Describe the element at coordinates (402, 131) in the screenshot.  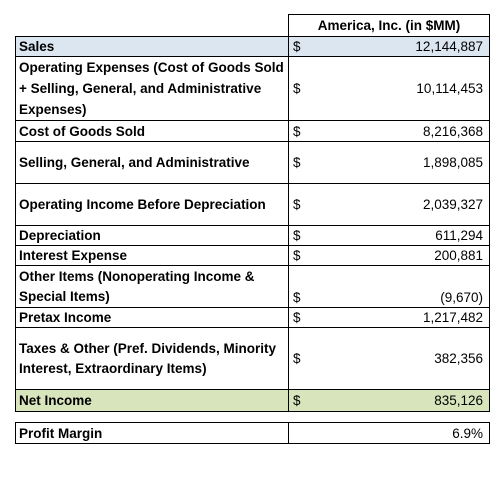
I see `row-value: 8,216,368` at that location.